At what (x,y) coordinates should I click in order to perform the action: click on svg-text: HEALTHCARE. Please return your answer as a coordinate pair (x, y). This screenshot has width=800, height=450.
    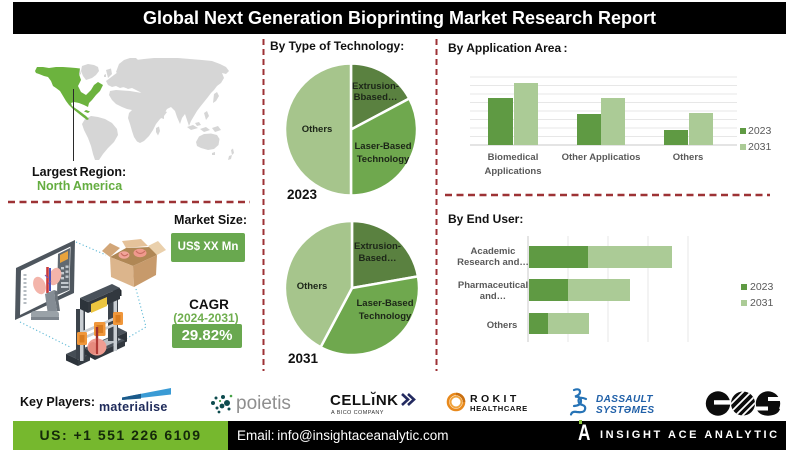
    Looking at the image, I should click on (499, 408).